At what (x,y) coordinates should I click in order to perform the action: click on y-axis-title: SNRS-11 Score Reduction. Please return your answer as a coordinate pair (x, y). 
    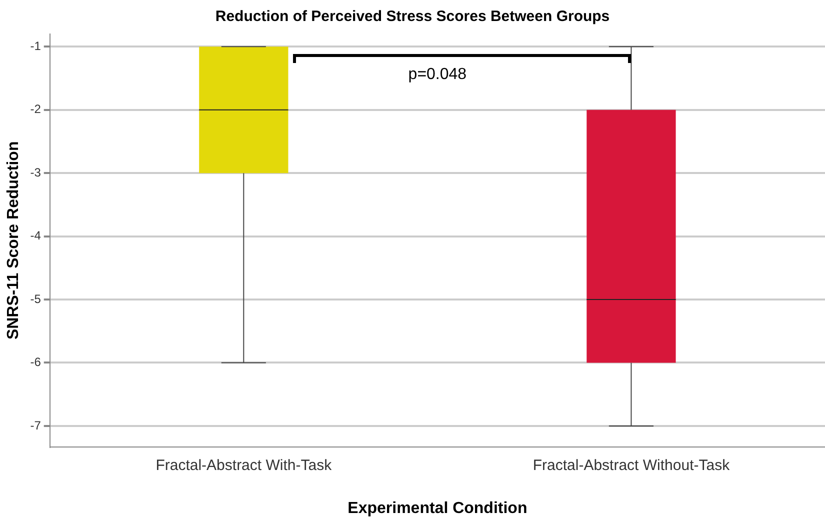
    Looking at the image, I should click on (13, 240).